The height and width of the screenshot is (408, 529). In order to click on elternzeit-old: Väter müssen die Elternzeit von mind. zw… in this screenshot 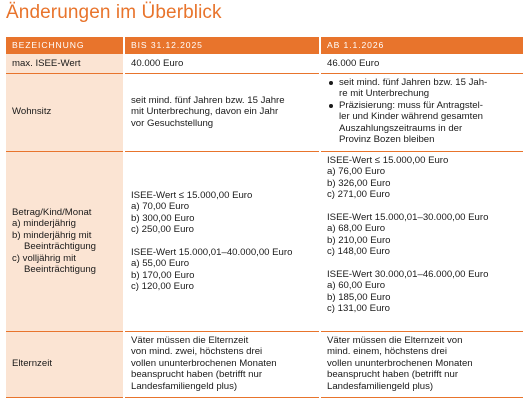, I will do `click(222, 364)`.